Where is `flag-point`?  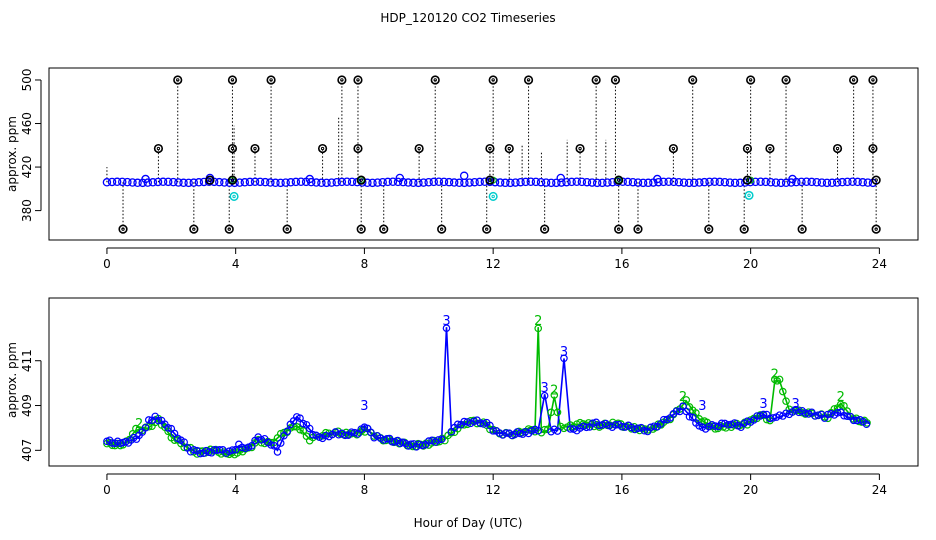
flag-point is located at coordinates (493, 196).